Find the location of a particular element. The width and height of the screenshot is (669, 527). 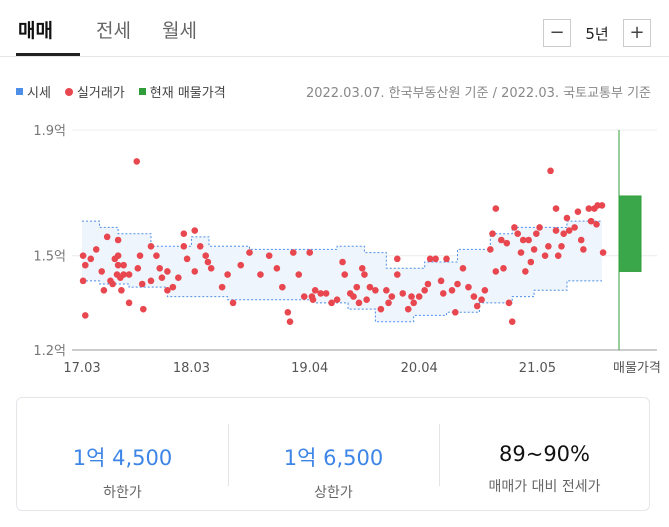

x-tick-label-listing: 매물가격 is located at coordinates (637, 368).